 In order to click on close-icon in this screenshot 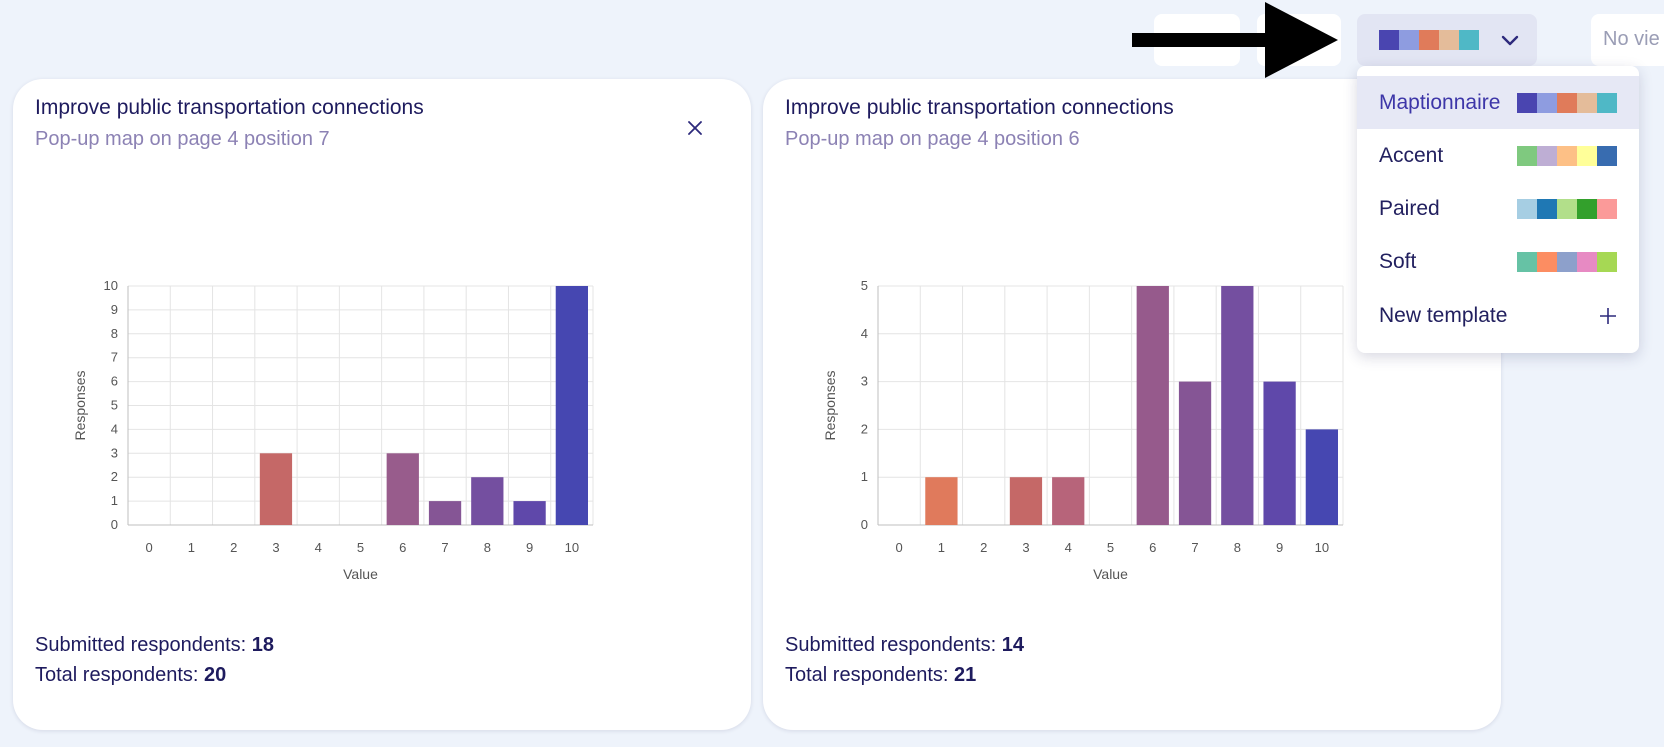, I will do `click(695, 128)`.